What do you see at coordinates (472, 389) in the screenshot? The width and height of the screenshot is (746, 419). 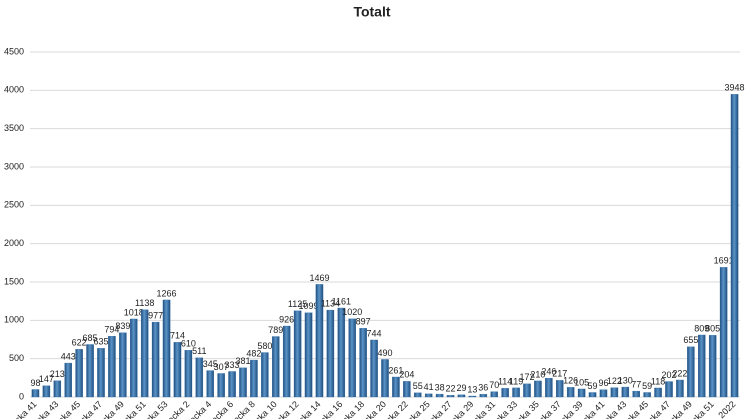 I see `data-label: 13` at bounding box center [472, 389].